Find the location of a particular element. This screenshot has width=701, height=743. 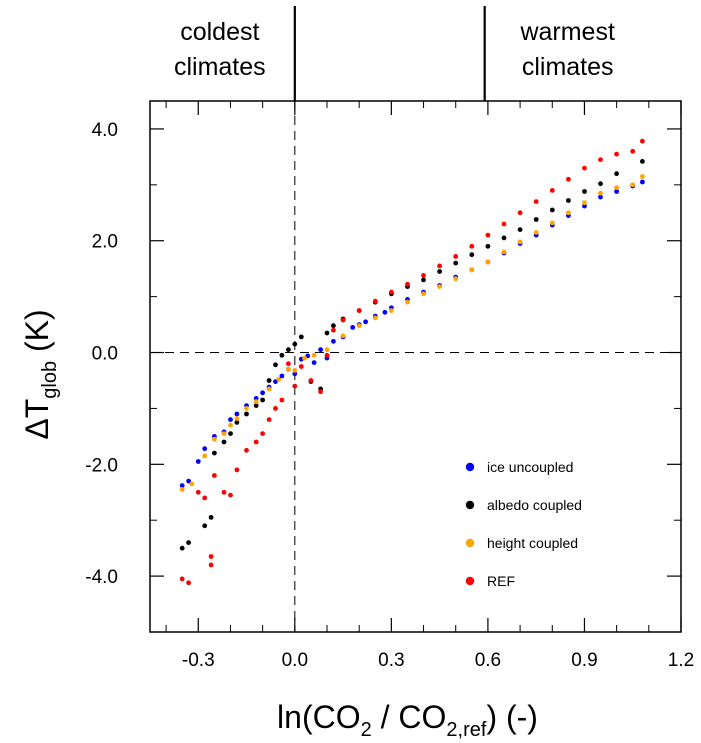

x-title-mid: / CO is located at coordinates (409, 717).